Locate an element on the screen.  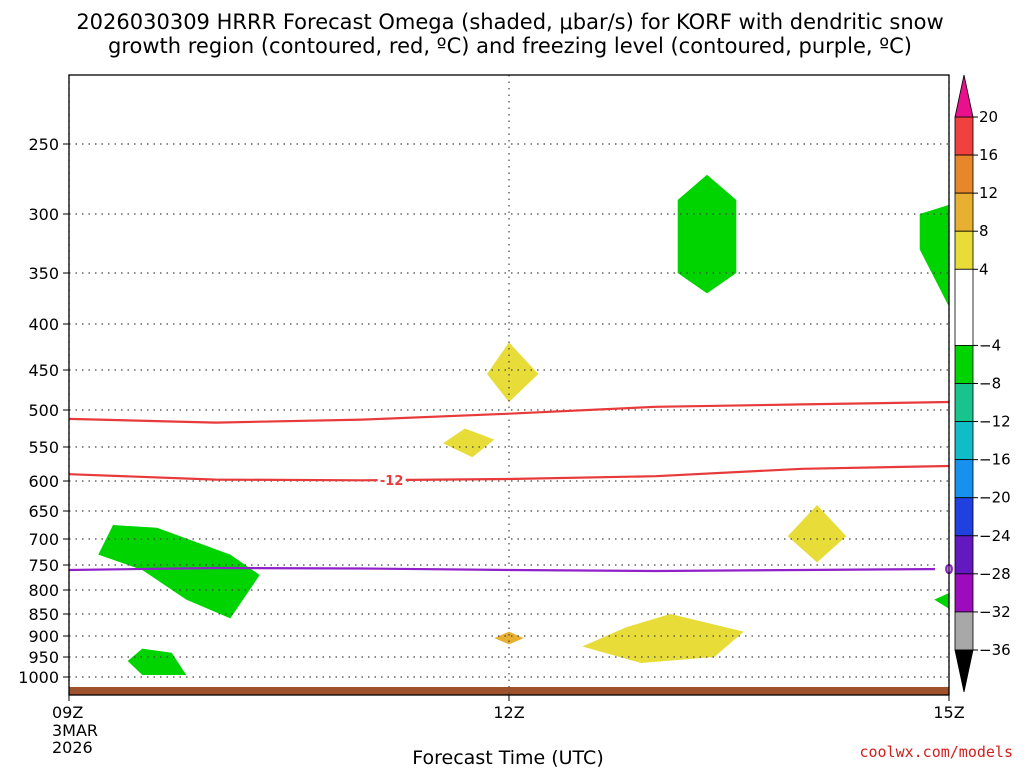
y-tick-label: 600 is located at coordinates (43, 481).